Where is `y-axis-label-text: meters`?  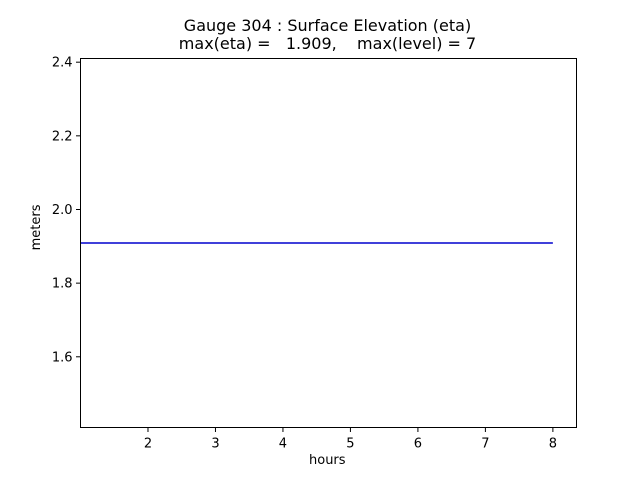 y-axis-label-text: meters is located at coordinates (36, 227).